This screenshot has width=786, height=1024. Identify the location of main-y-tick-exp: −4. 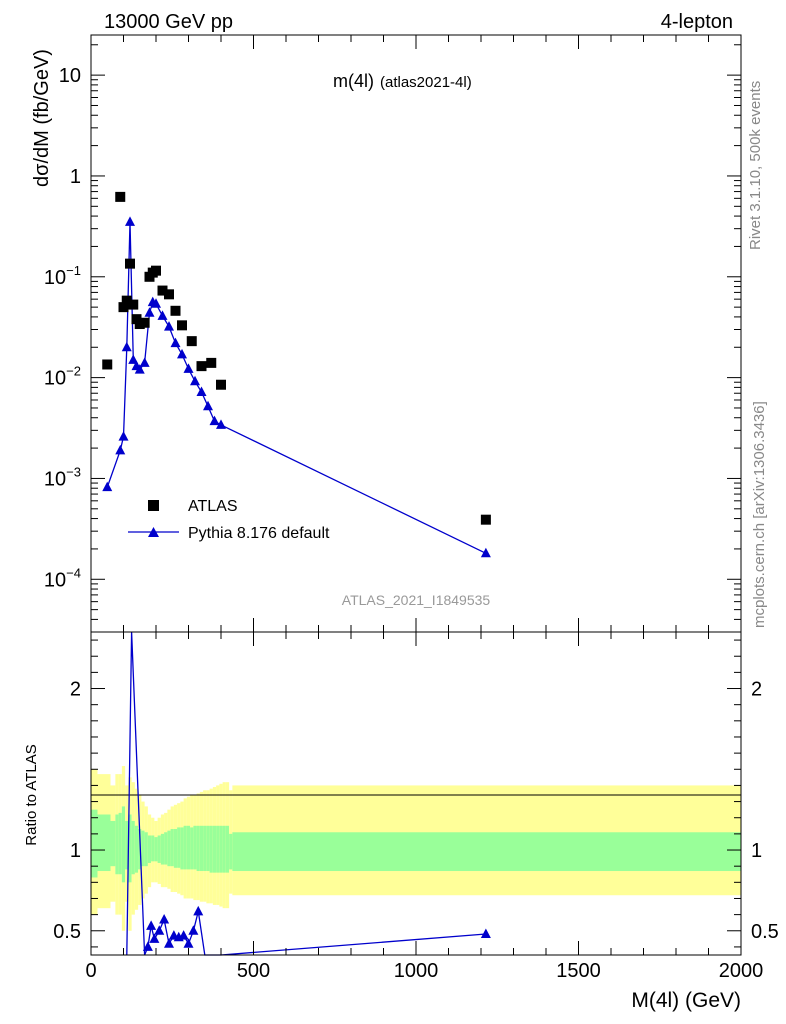
(73, 572).